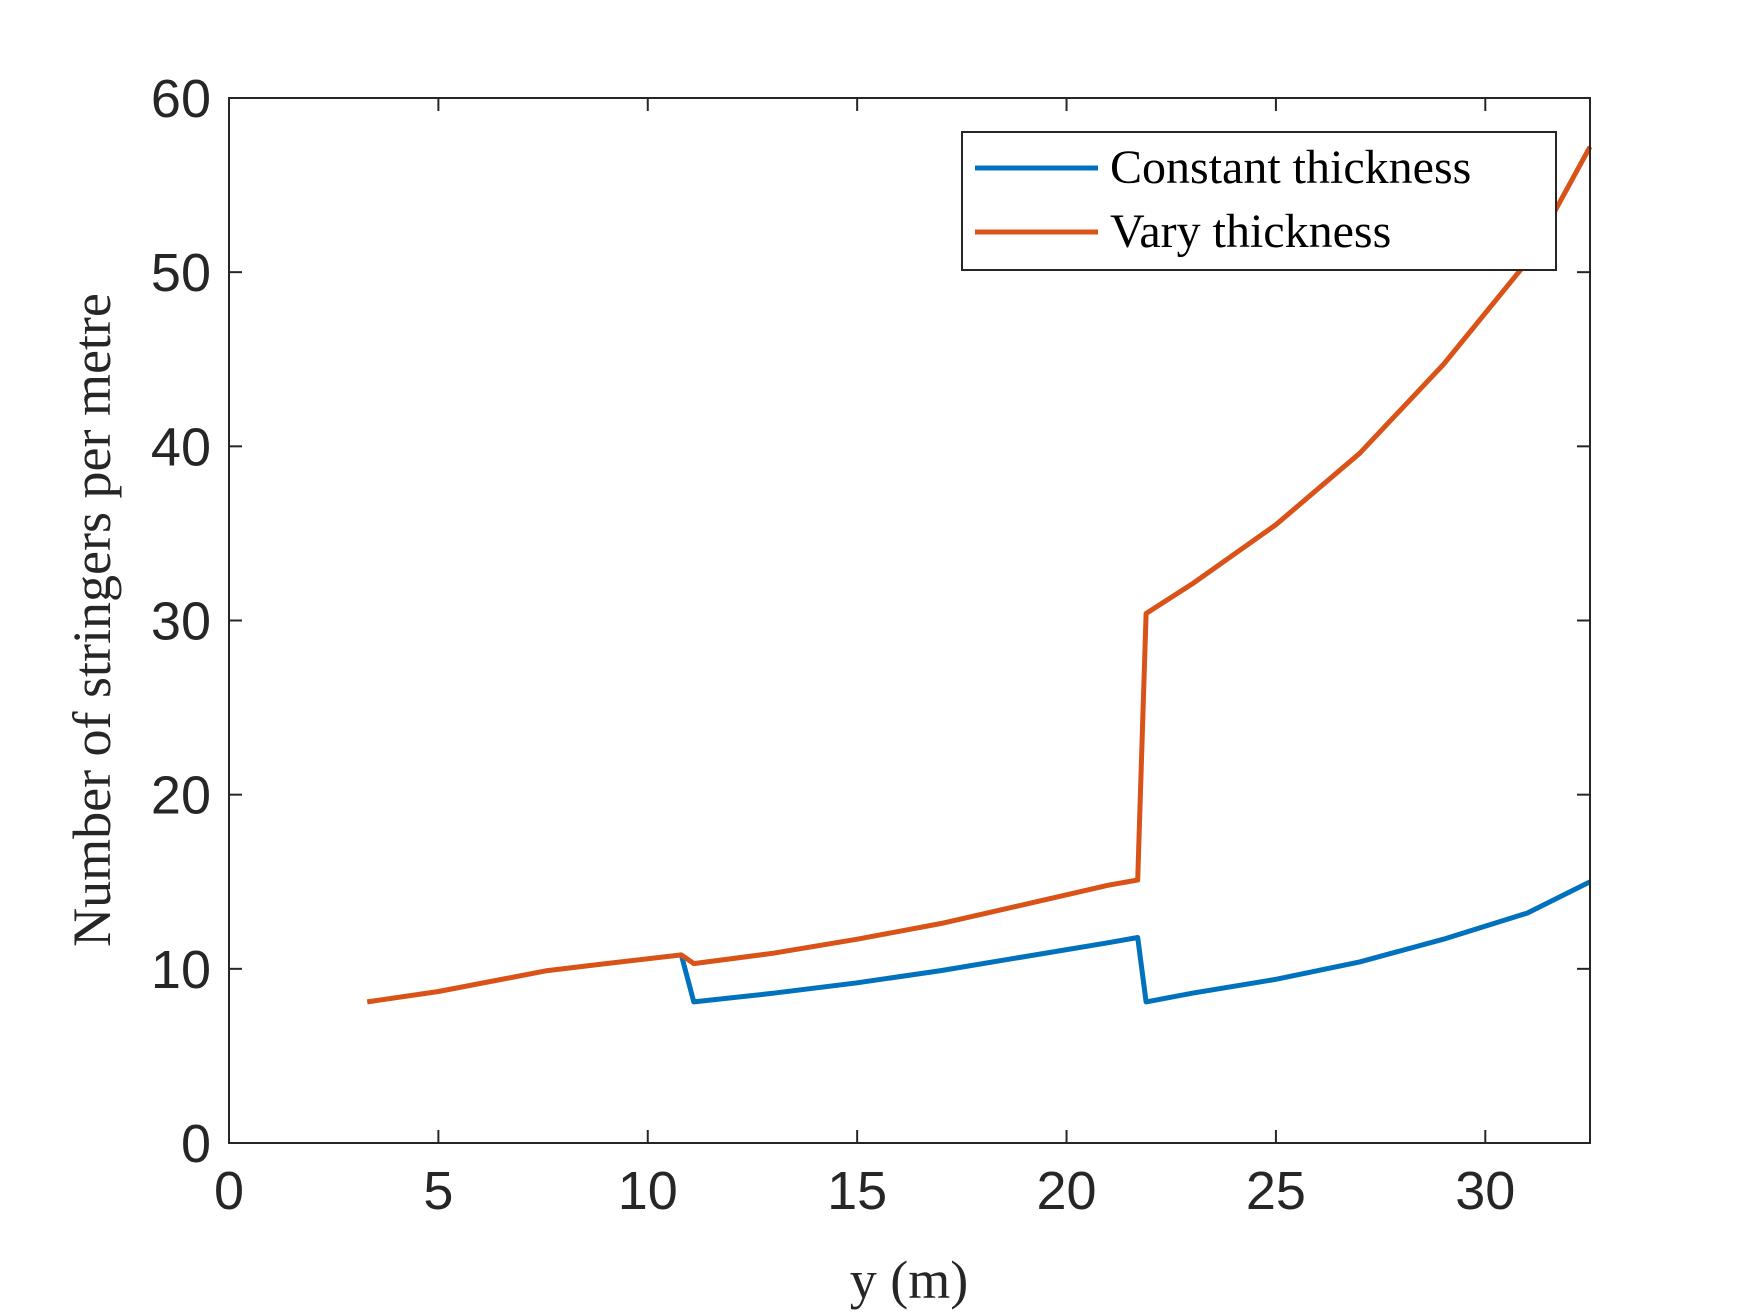 This screenshot has height=1313, width=1750. What do you see at coordinates (648, 1191) in the screenshot?
I see `x-tick-label: 10` at bounding box center [648, 1191].